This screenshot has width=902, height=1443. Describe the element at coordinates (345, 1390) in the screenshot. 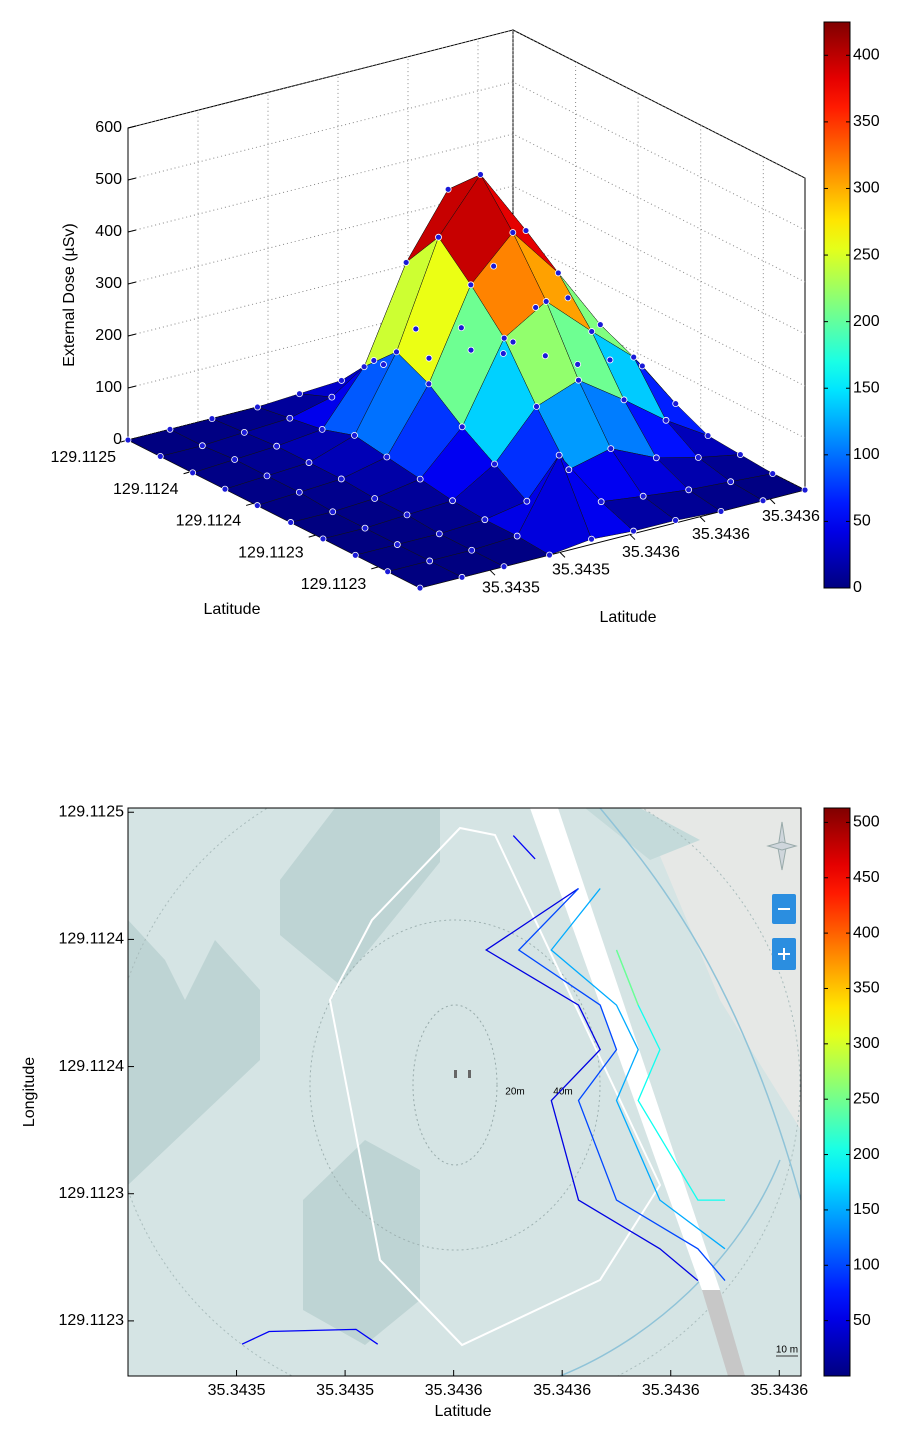

I see `x-tick-label: 35.3435` at that location.